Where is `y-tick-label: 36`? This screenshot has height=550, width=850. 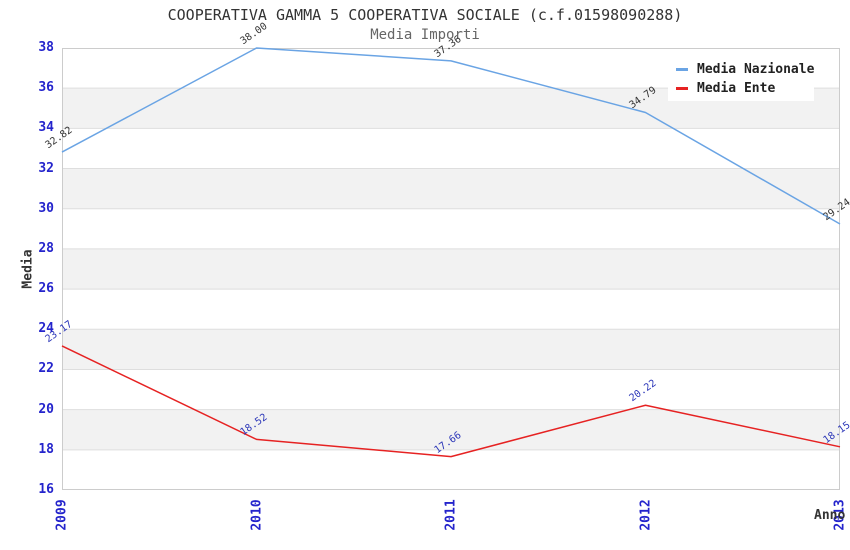
y-tick-label: 36 is located at coordinates (46, 88).